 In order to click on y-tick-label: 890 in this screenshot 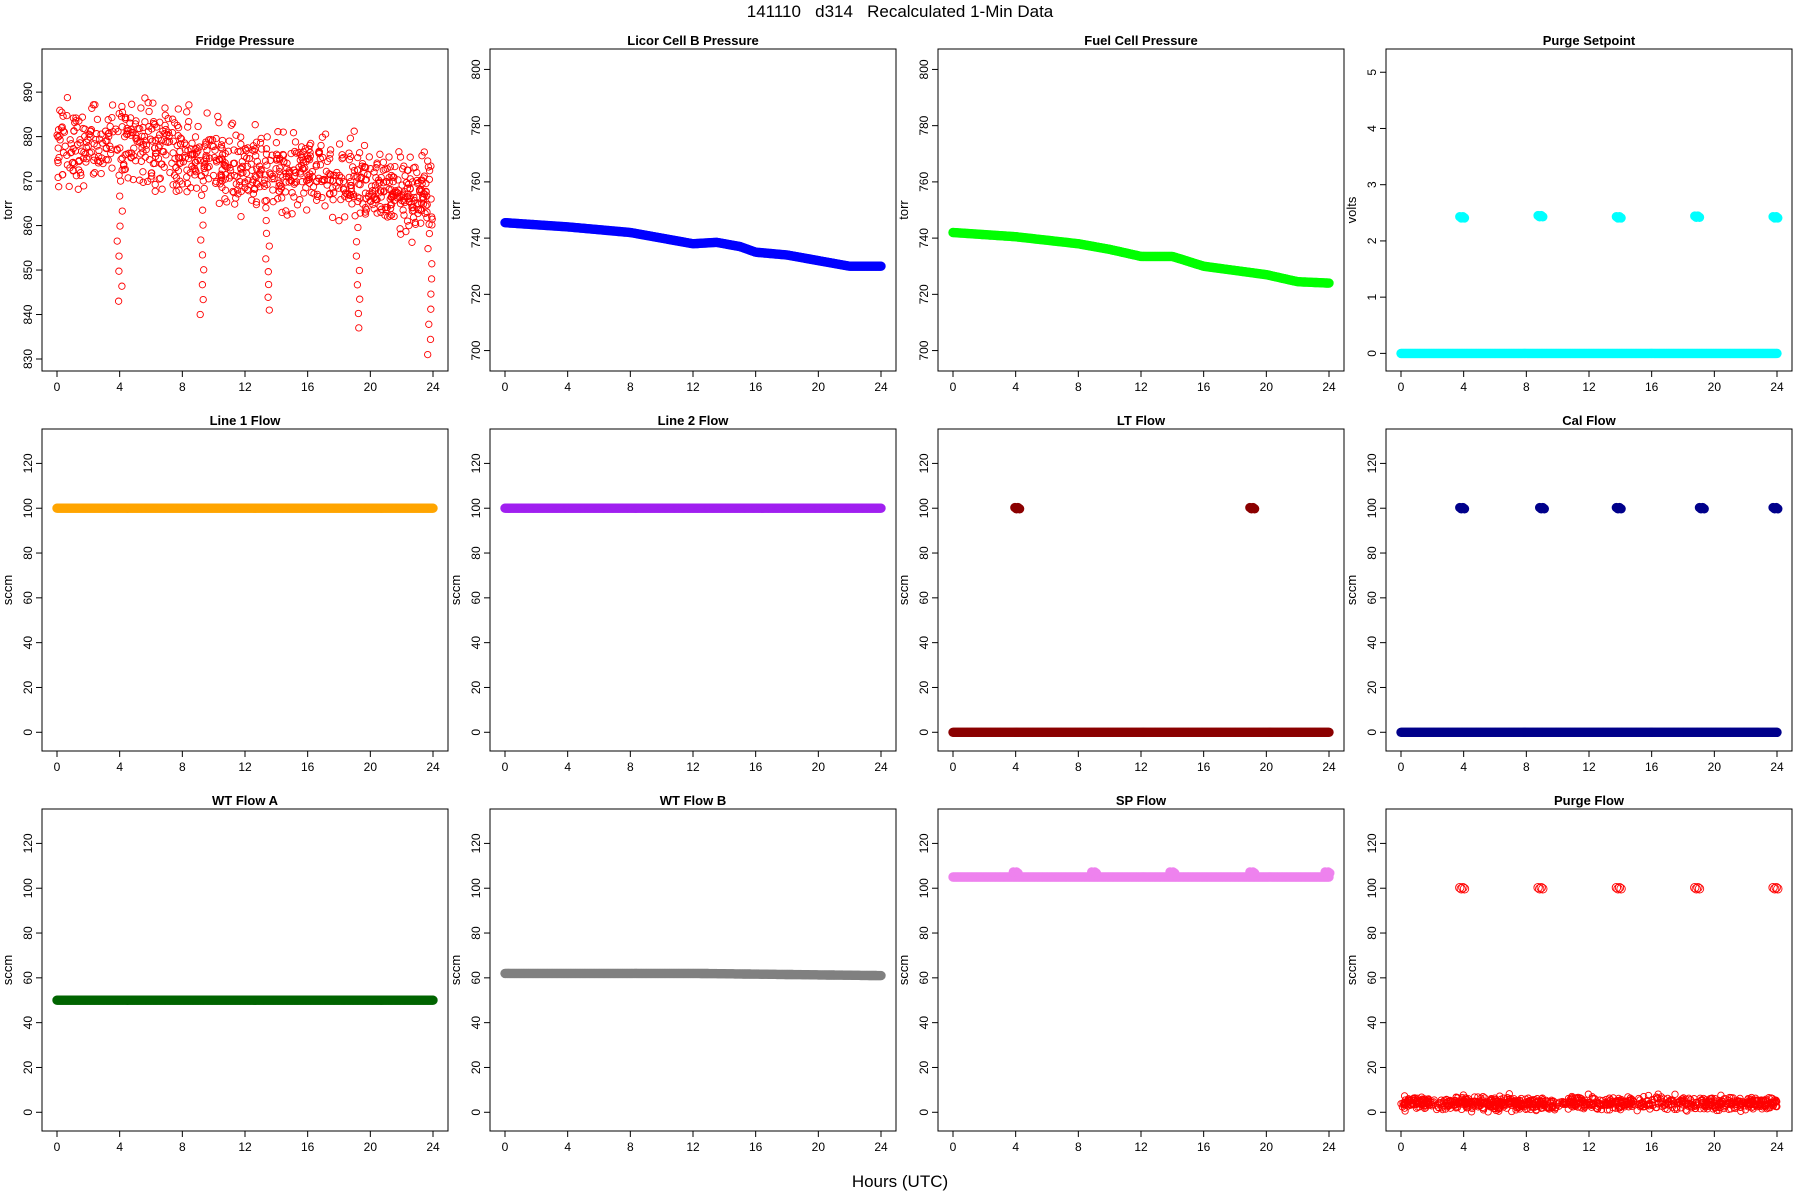, I will do `click(28, 92)`.